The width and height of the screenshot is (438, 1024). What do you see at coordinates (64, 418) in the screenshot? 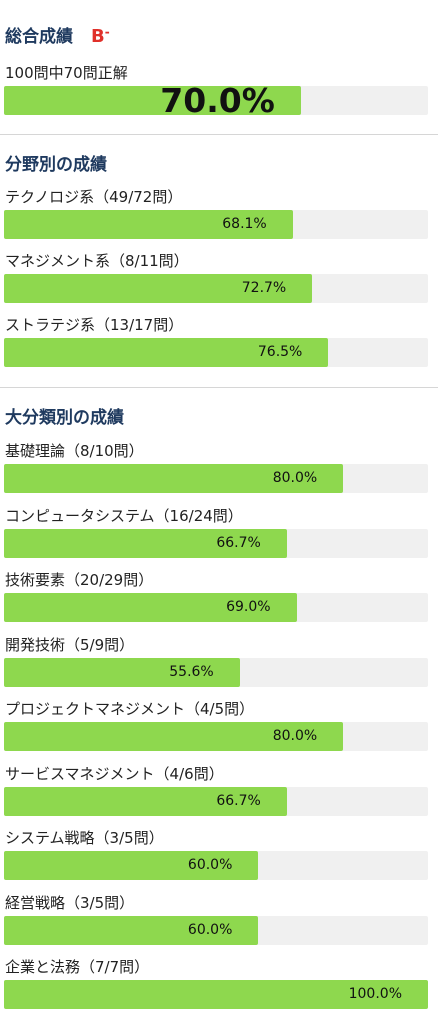
I see `category-section-title: 大分類別の成績` at bounding box center [64, 418].